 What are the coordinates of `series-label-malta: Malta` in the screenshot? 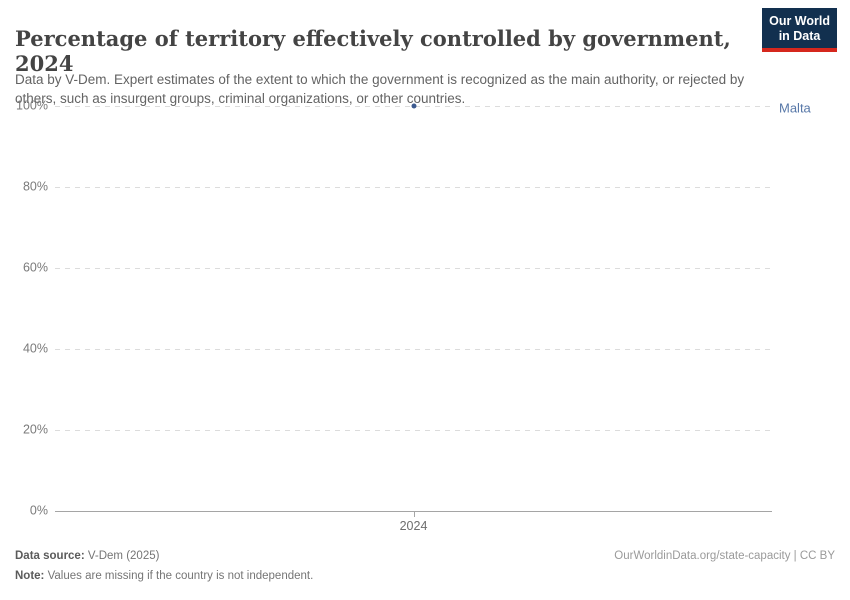 It's located at (795, 108).